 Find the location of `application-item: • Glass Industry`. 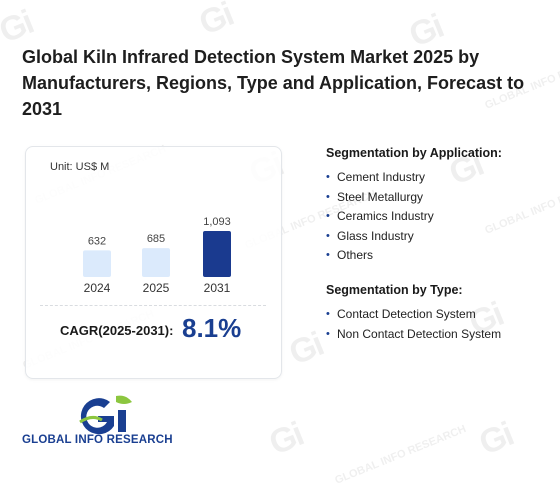

application-item: • Glass Industry is located at coordinates (436, 237).